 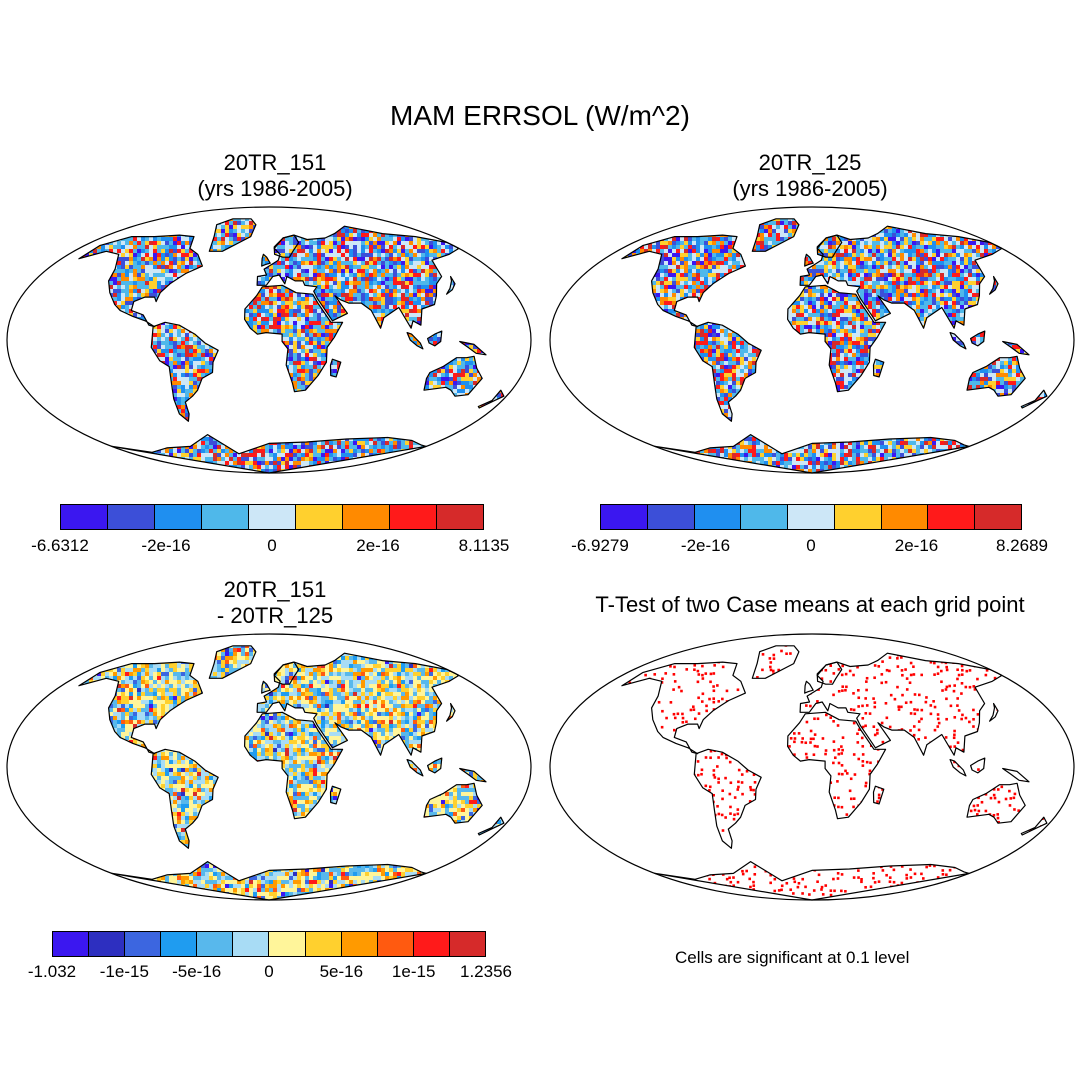 I want to click on map-panel-difference, so click(x=269, y=767).